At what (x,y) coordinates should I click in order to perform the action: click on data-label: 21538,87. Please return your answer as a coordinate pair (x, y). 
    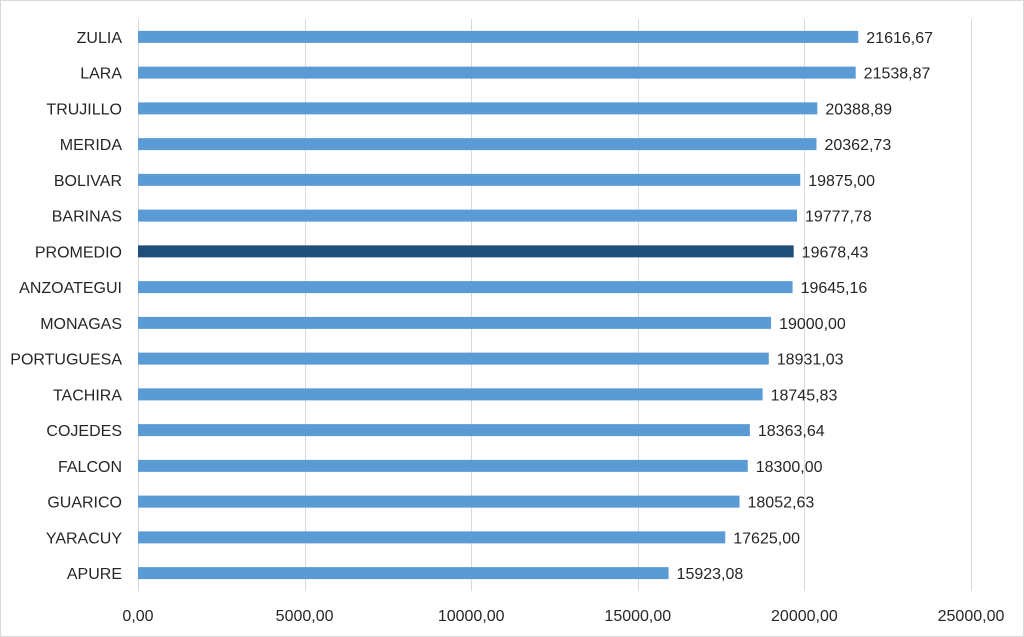
    Looking at the image, I should click on (897, 74).